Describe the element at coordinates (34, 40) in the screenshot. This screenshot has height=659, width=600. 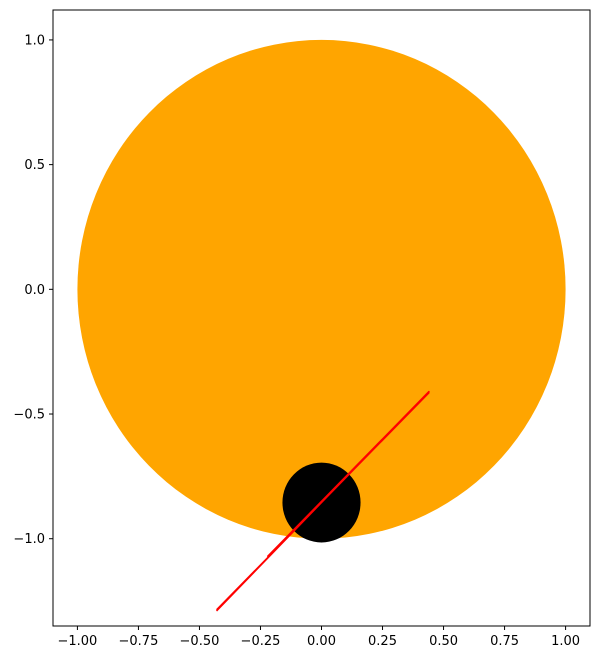
I see `y-tick-label: 1.0` at that location.